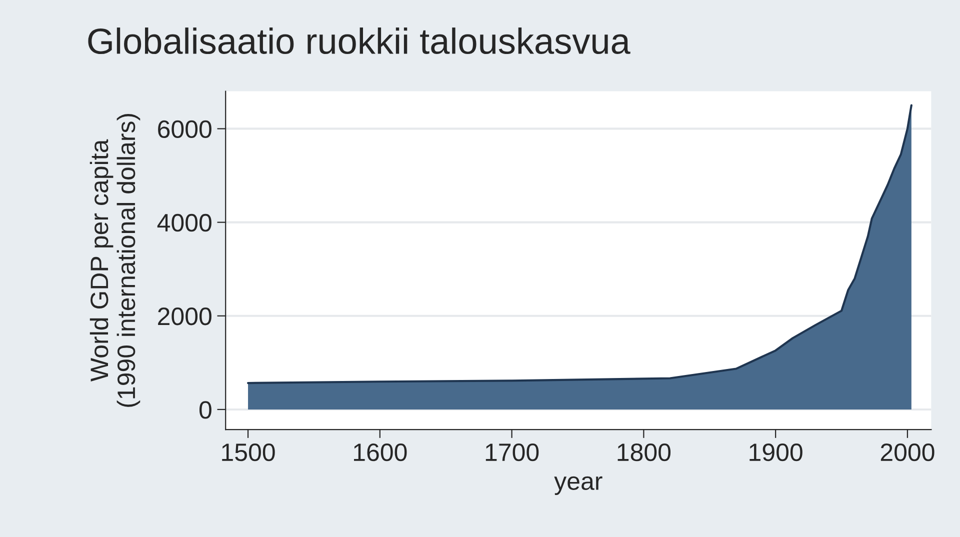  What do you see at coordinates (185, 129) in the screenshot?
I see `y-tick-label: 6000` at bounding box center [185, 129].